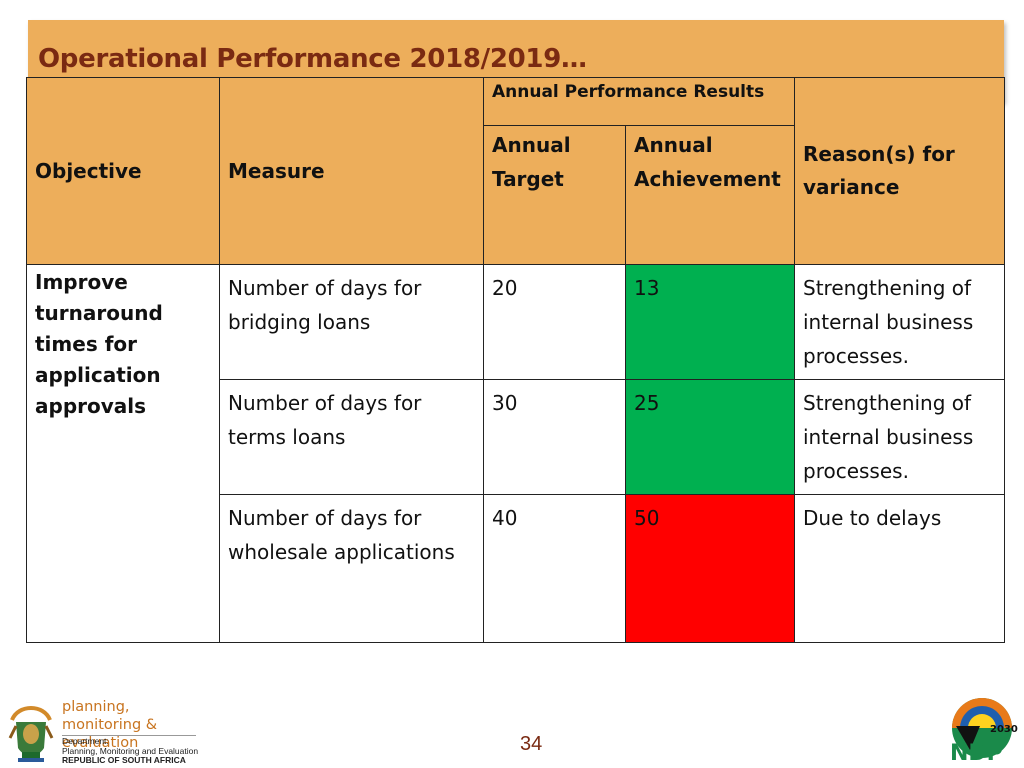 This screenshot has height=768, width=1024. What do you see at coordinates (85, 741) in the screenshot?
I see `dept-line-1: Department:` at bounding box center [85, 741].